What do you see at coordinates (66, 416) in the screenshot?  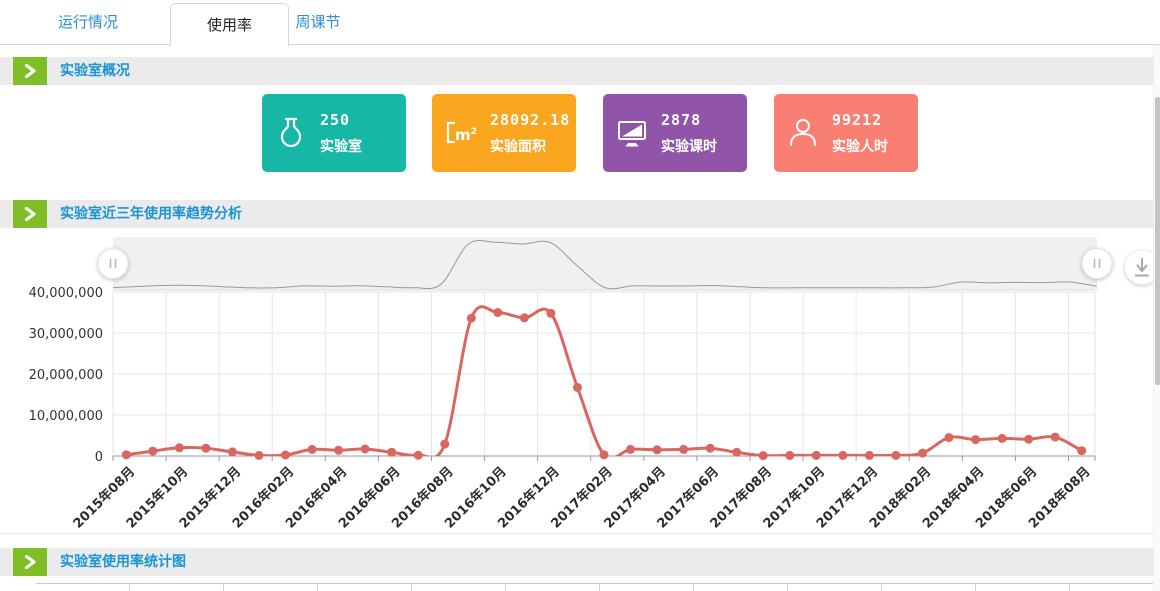 I see `y-axis-label: 10,000,000` at bounding box center [66, 416].